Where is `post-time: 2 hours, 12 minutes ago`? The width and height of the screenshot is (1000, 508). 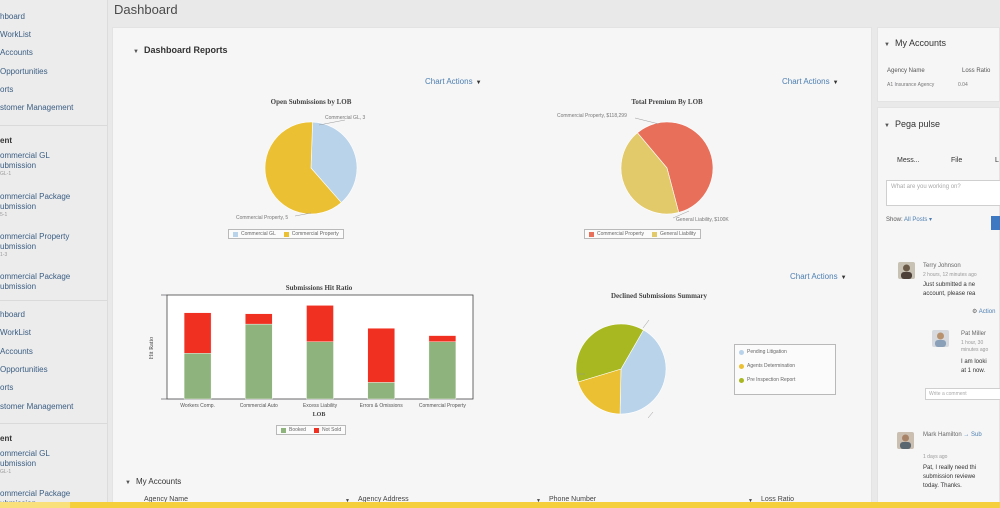
post-time: 2 hours, 12 minutes ago is located at coordinates (950, 275).